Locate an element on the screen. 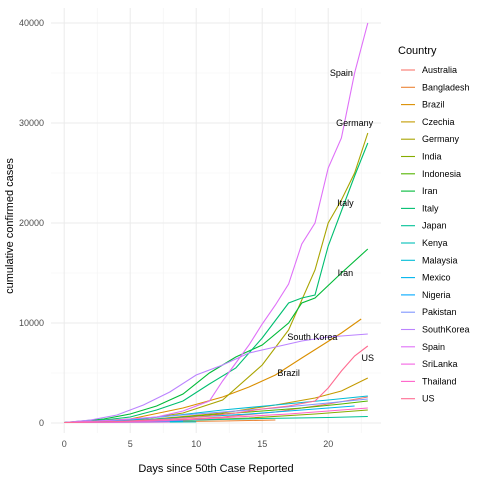 This screenshot has height=480, width=480. series-line-thailand is located at coordinates (216, 415).